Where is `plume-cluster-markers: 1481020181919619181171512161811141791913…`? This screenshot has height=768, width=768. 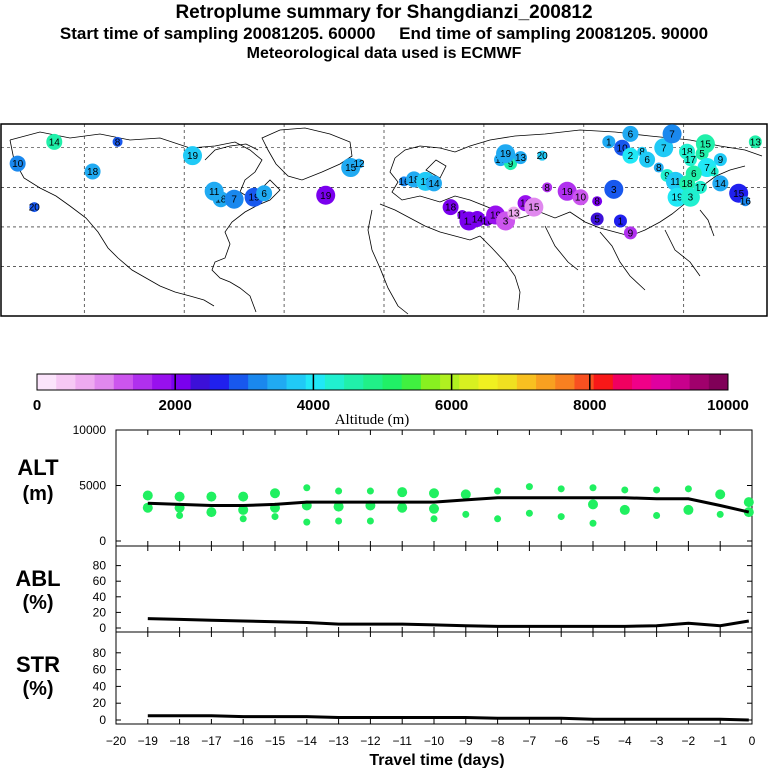
plume-cluster-markers: 1481020181919619181171512161811141791913… is located at coordinates (385, 182).